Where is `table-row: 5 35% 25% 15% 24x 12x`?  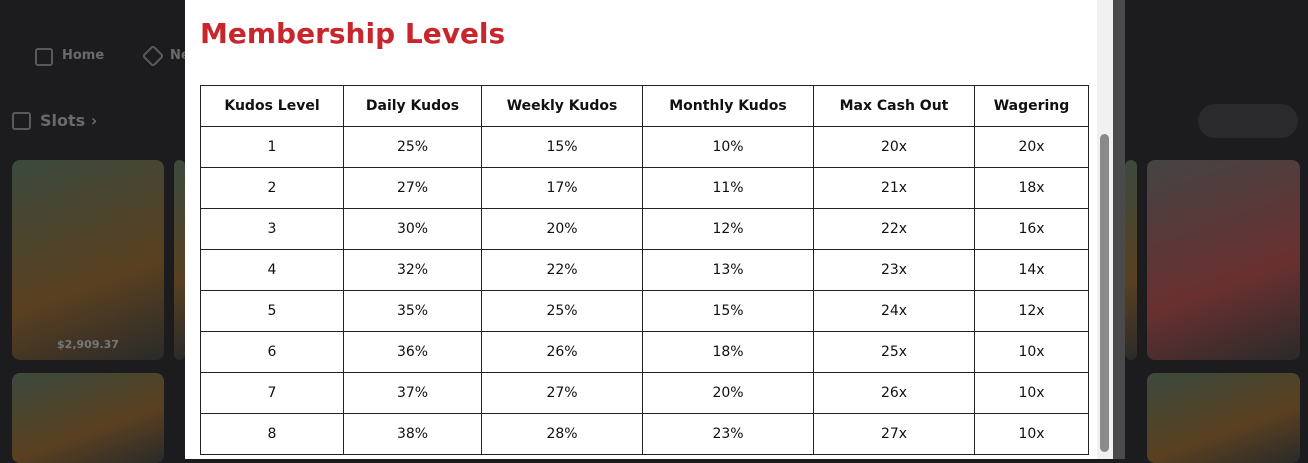
table-row: 5 35% 25% 15% 24x 12x is located at coordinates (644, 311).